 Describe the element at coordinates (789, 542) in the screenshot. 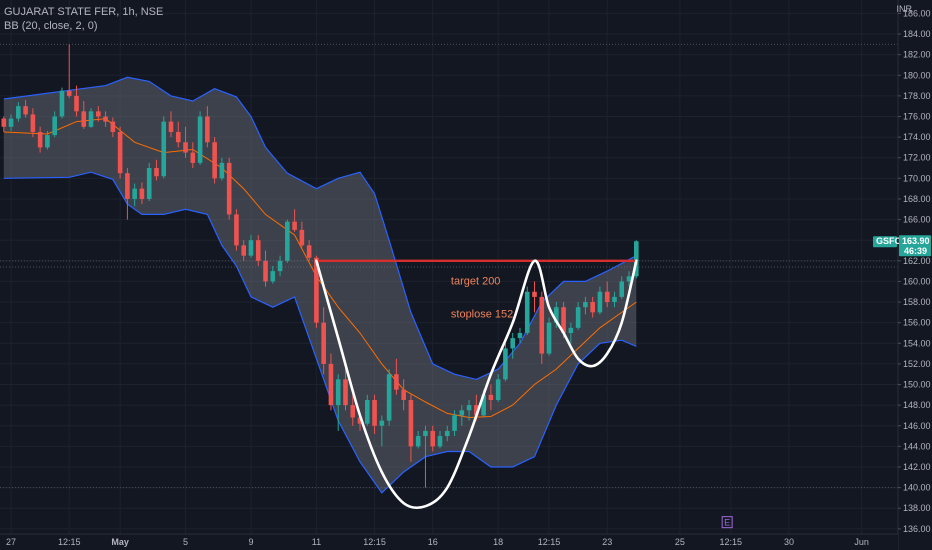

I see `time-tick-label: 30` at that location.